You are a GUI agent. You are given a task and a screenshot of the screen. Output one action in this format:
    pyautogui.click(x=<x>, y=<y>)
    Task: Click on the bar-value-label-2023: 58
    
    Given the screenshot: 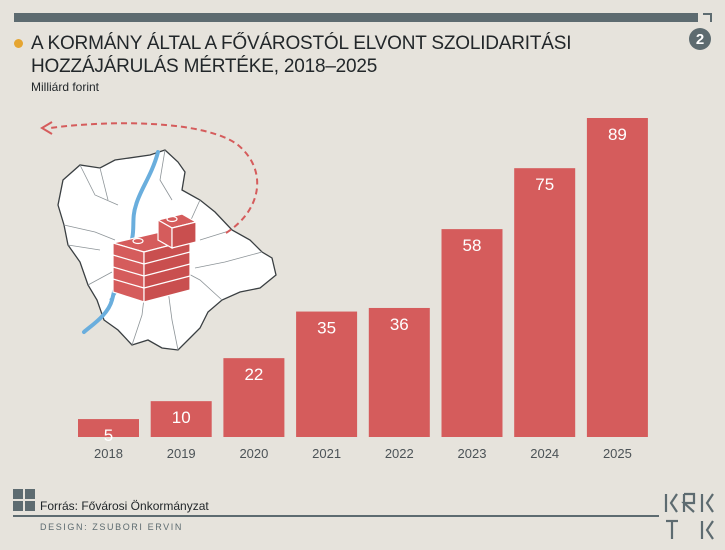 What is the action you would take?
    pyautogui.click(x=472, y=245)
    